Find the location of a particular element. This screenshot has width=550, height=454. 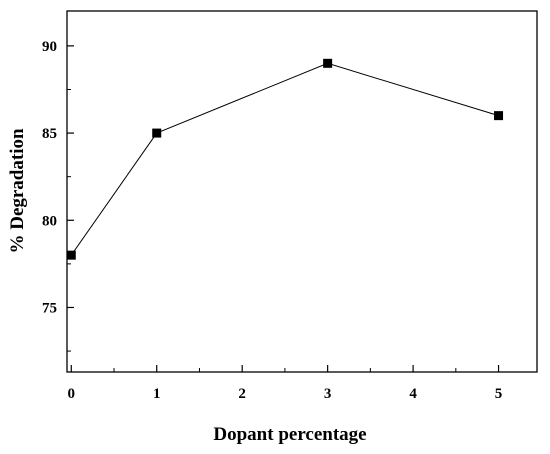

x-tick-label: 5 is located at coordinates (499, 394).